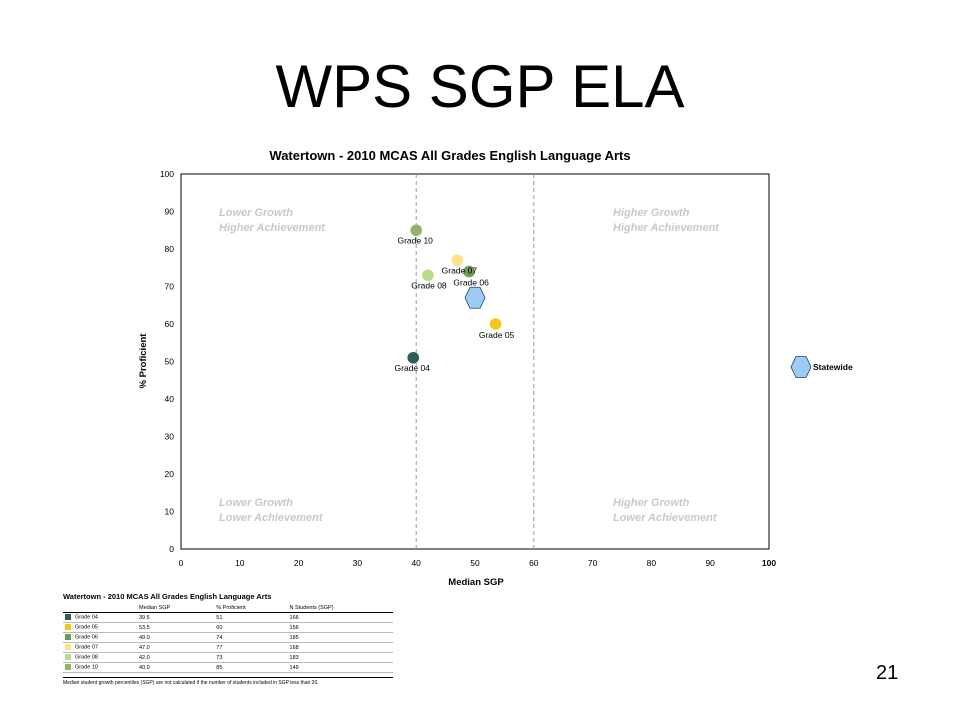 Image resolution: width=960 pixels, height=720 pixels. I want to click on table-cell-proficient-text: 74, so click(219, 637).